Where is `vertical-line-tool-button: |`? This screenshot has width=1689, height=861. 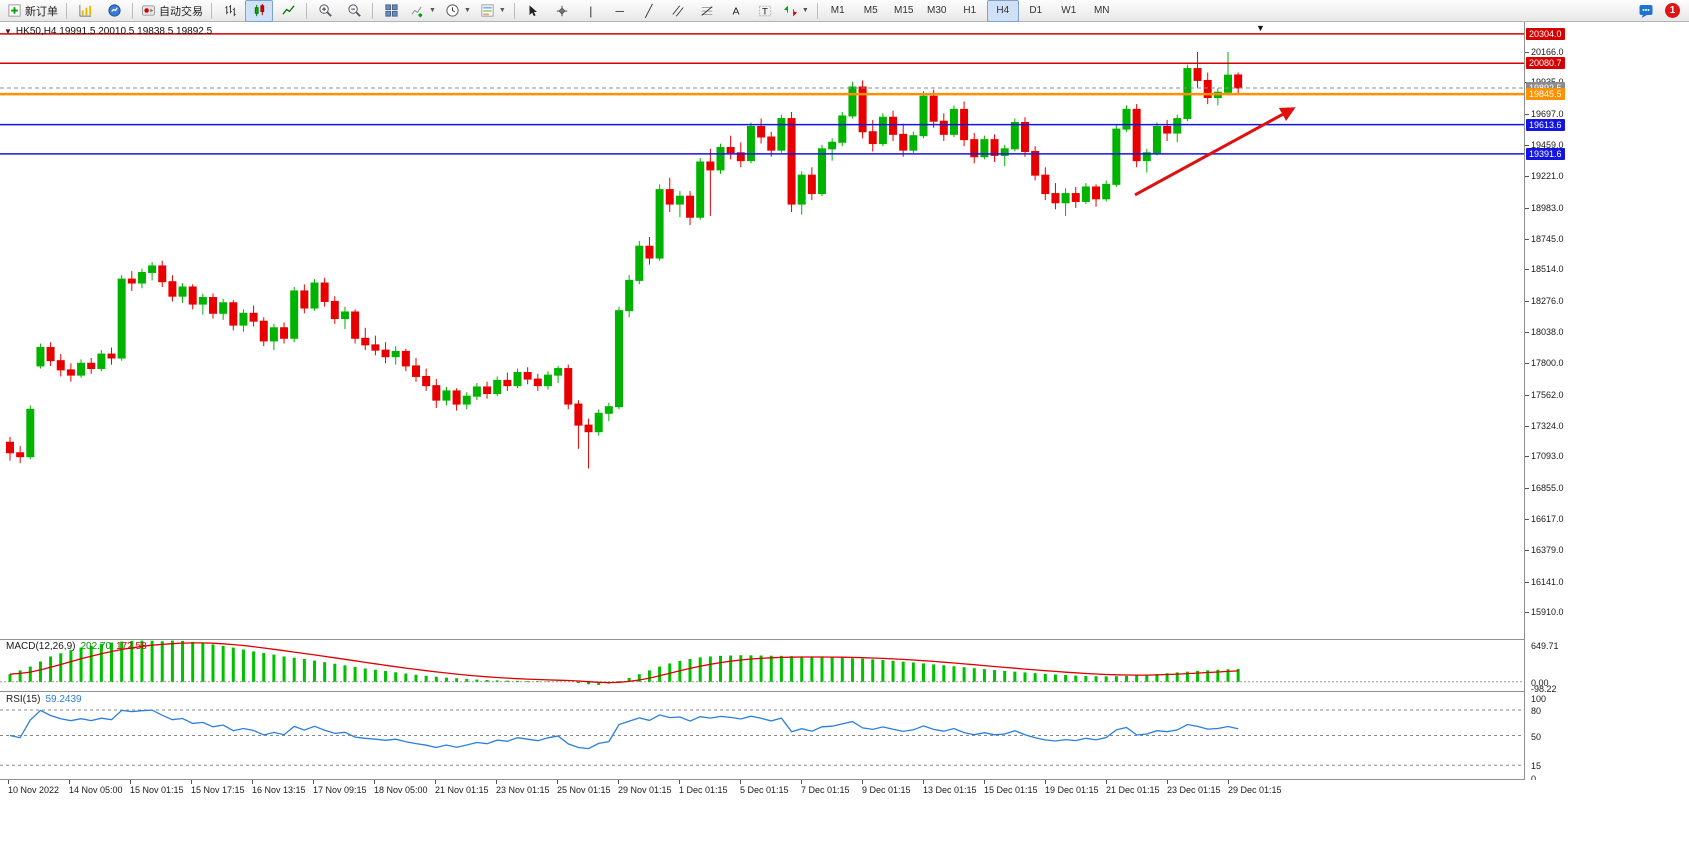 vertical-line-tool-button: | is located at coordinates (591, 11).